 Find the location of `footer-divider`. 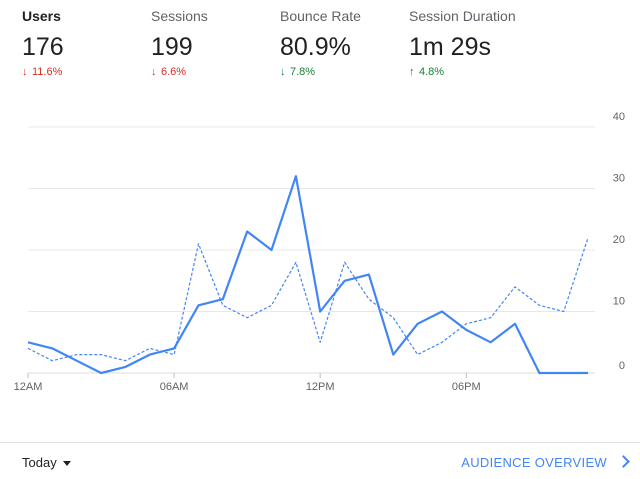

footer-divider is located at coordinates (320, 442).